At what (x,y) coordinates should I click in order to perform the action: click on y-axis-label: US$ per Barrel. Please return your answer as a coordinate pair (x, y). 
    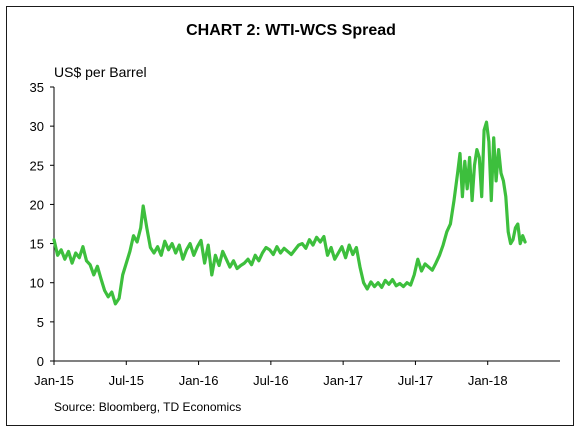
    Looking at the image, I should click on (100, 72).